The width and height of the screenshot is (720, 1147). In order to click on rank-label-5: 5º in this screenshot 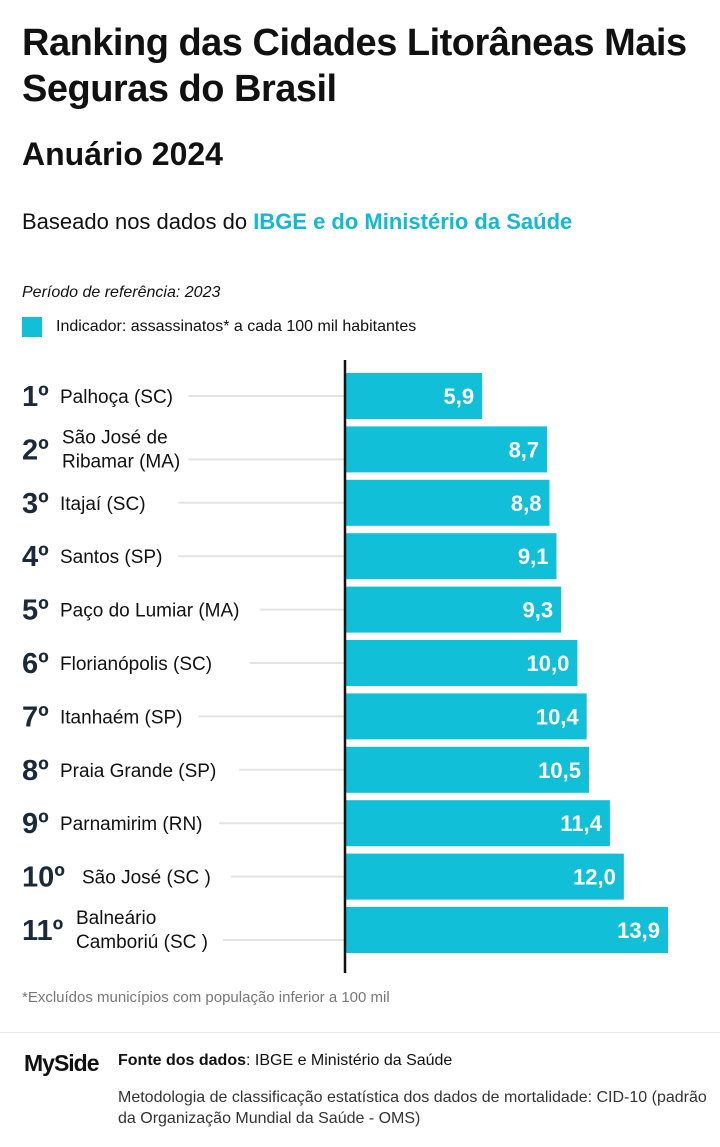, I will do `click(35, 611)`.